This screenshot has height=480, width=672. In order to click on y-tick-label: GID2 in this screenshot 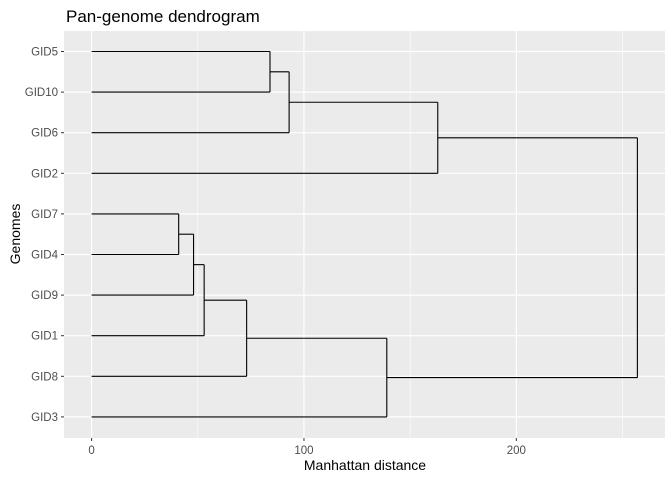, I will do `click(44, 174)`.